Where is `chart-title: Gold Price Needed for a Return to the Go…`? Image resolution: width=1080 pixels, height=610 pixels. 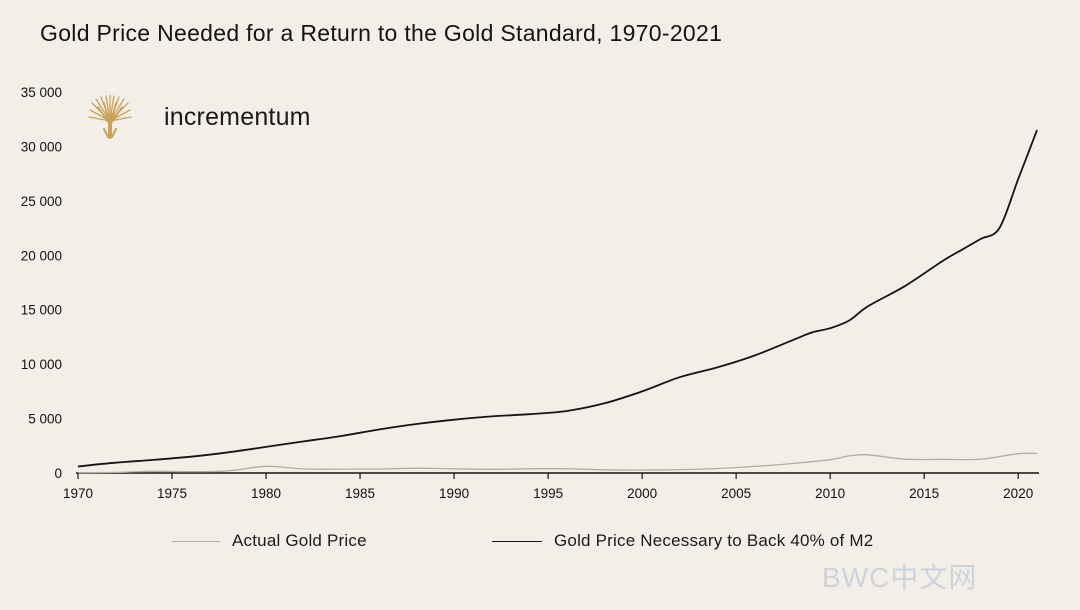
chart-title: Gold Price Needed for a Return to the Go… is located at coordinates (381, 33).